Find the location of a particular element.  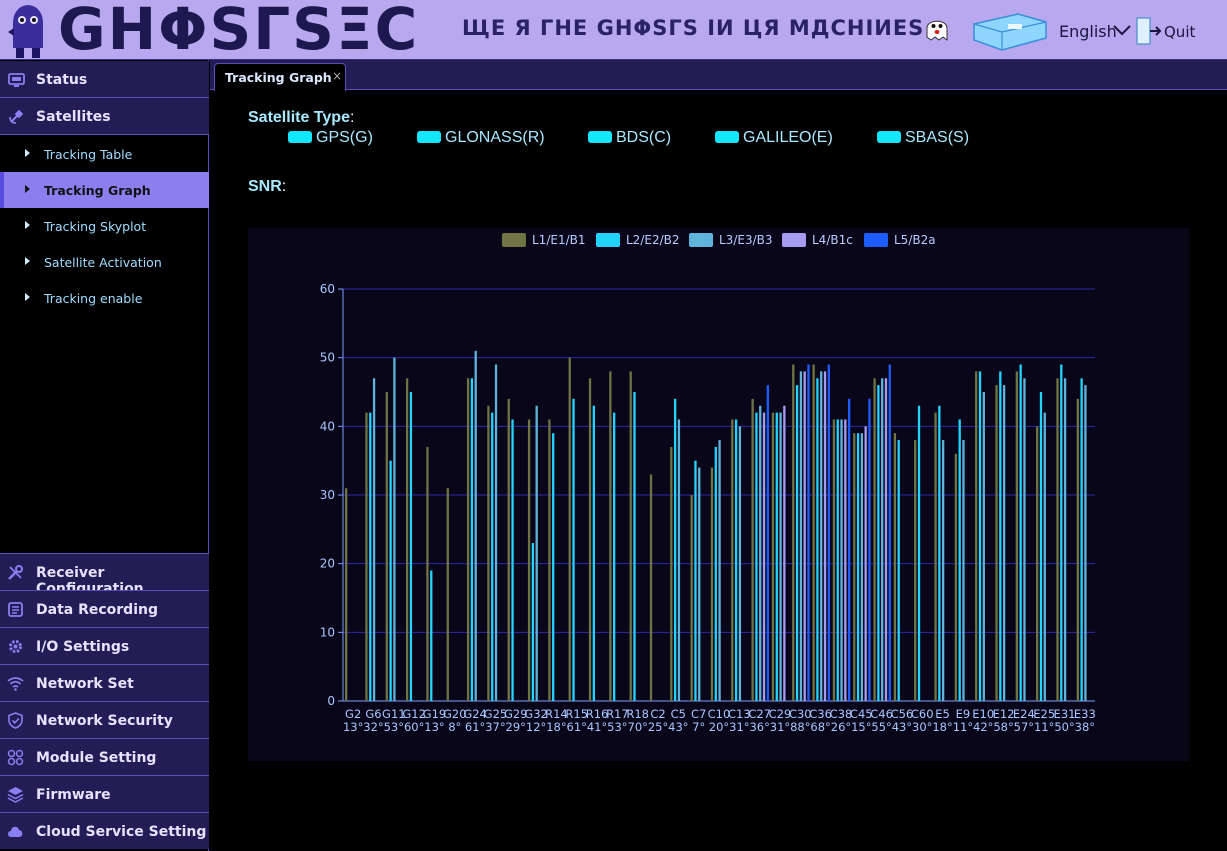

bar-C38-L2-E2-B2 is located at coordinates (837, 560).